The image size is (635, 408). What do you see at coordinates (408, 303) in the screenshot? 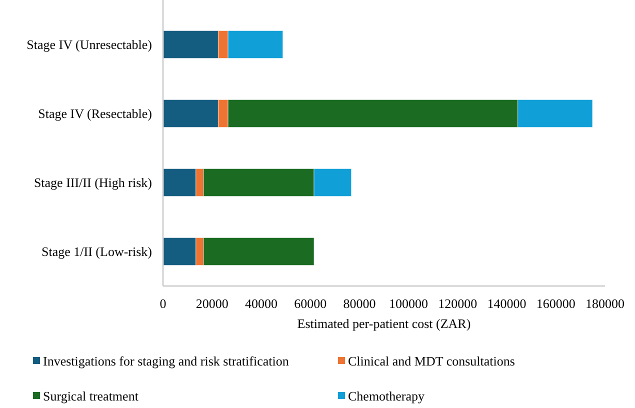
I see `x-tick-label: 100000` at bounding box center [408, 303].